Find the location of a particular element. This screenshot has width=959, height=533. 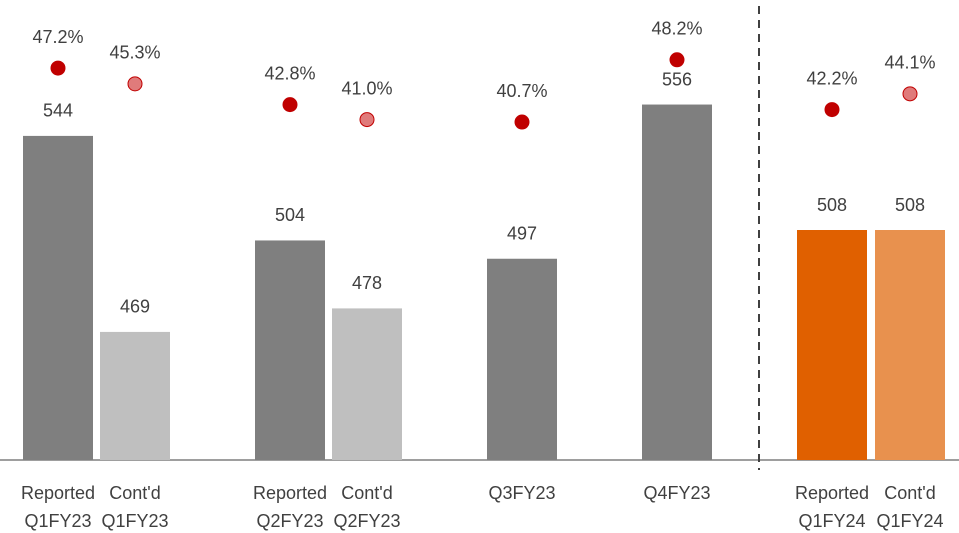

value-label: 504 is located at coordinates (290, 215).